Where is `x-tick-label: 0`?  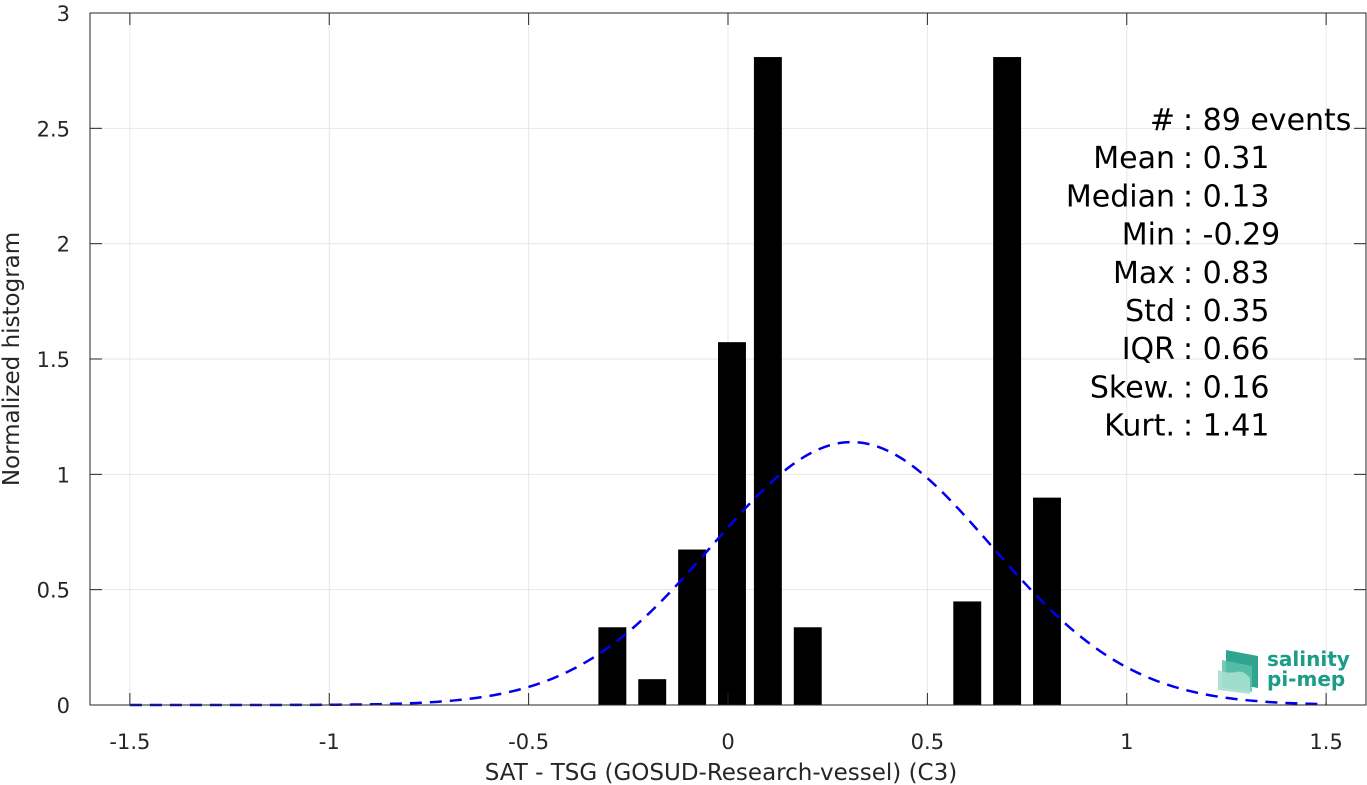
x-tick-label: 0 is located at coordinates (727, 742).